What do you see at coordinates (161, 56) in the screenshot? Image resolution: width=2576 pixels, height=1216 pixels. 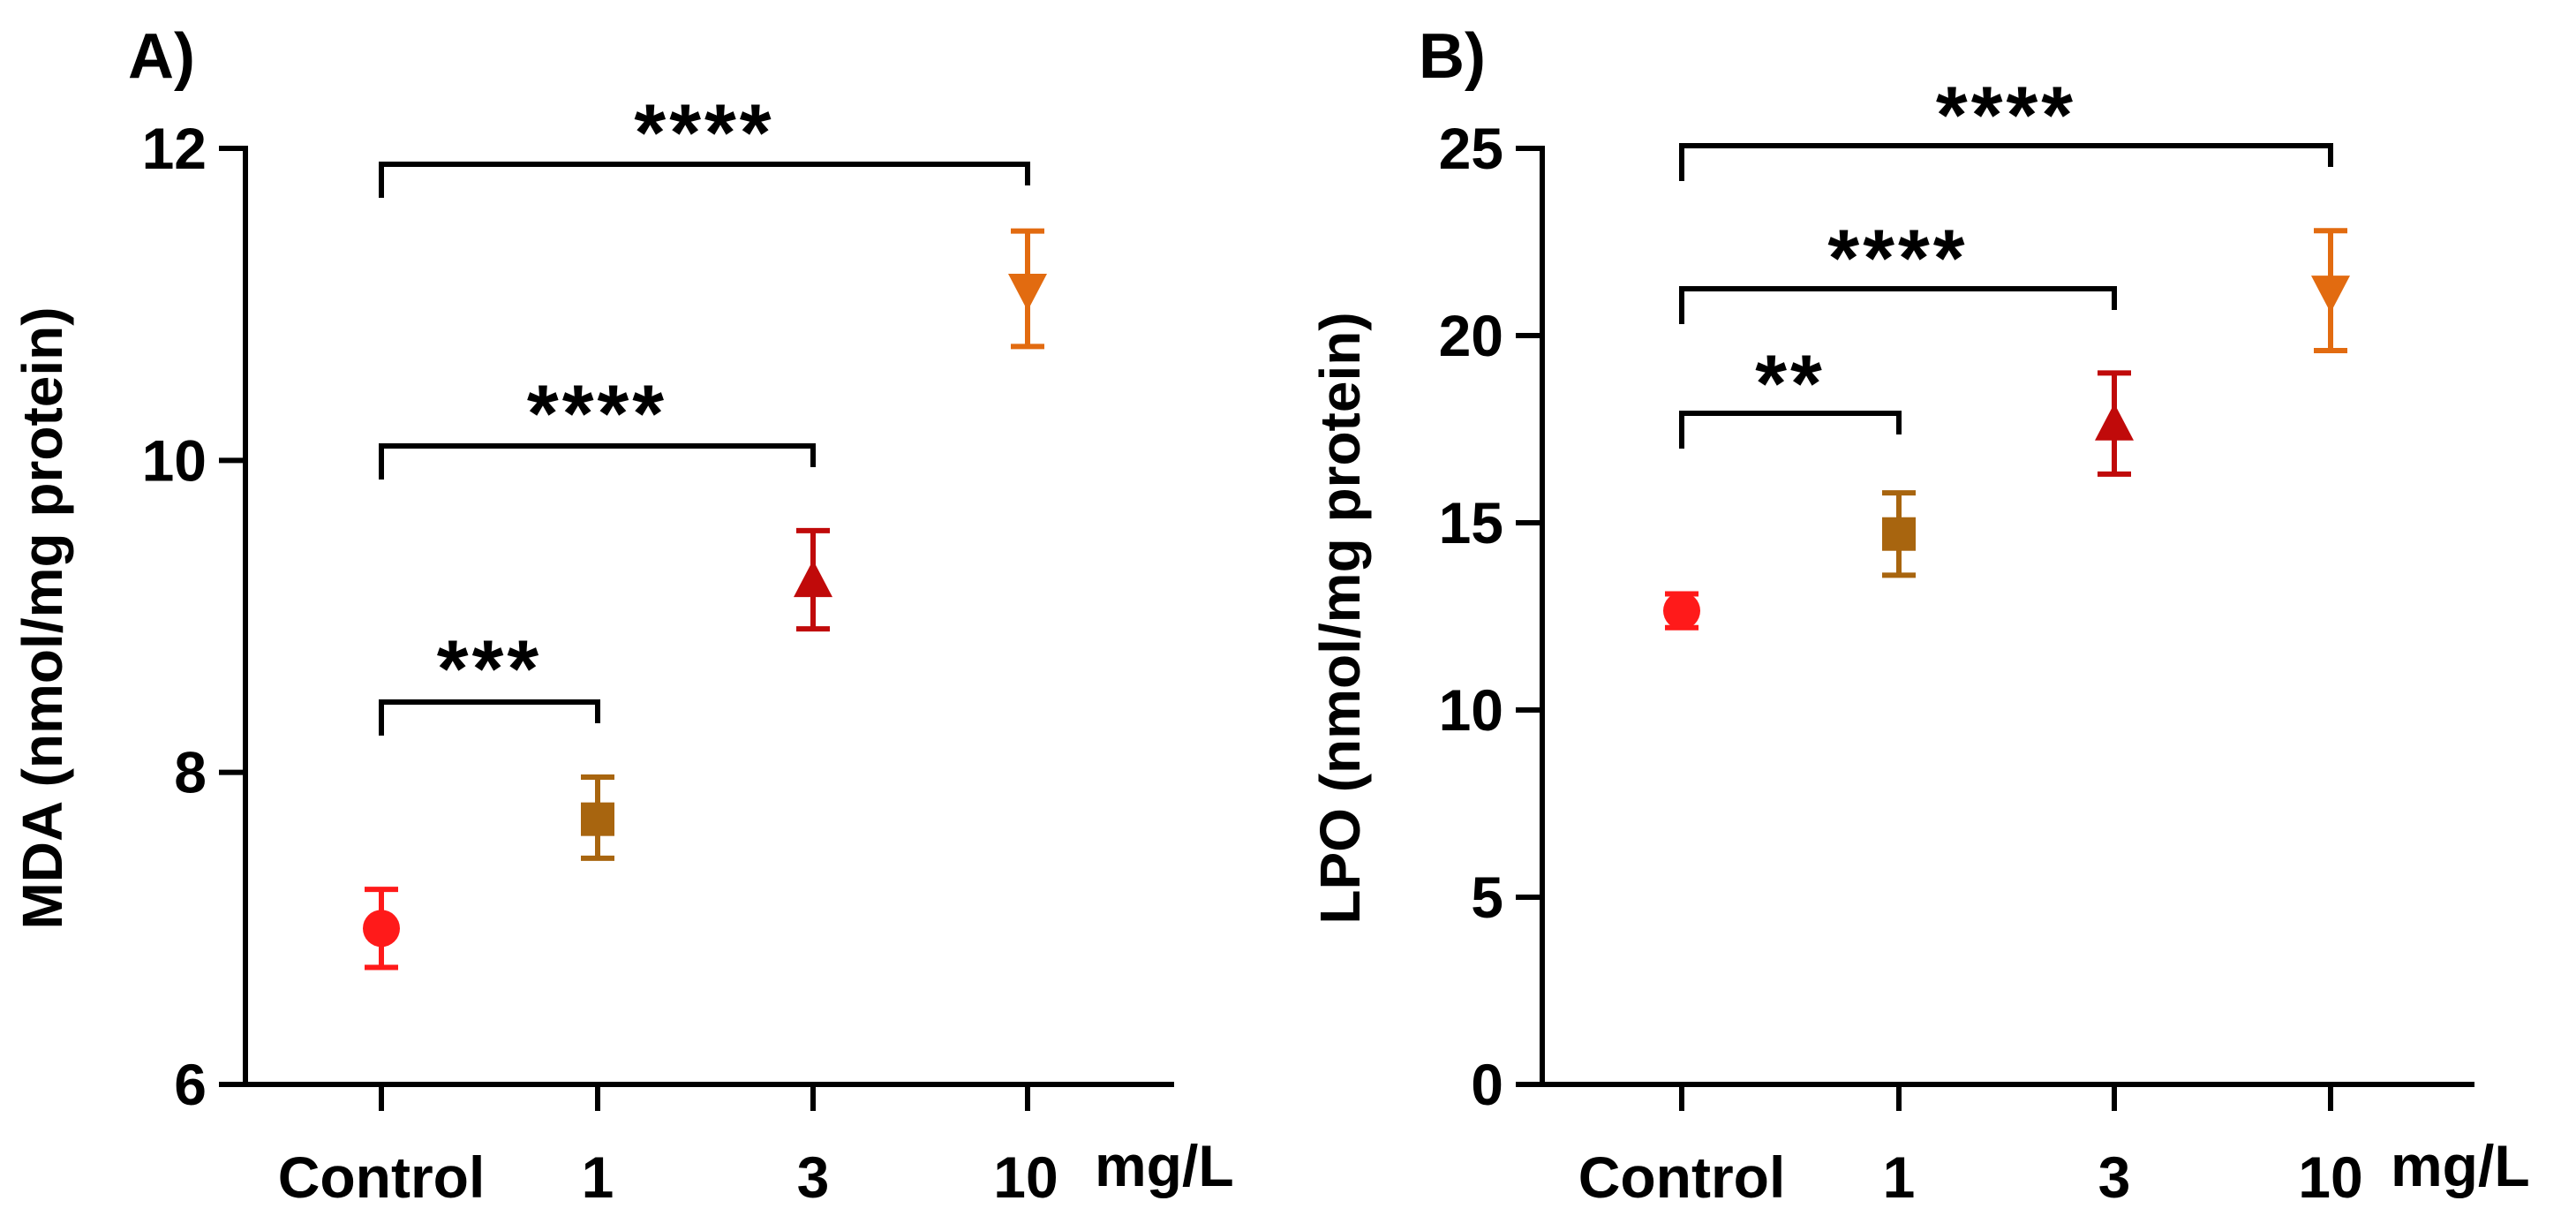 I see `panel-label: A)` at bounding box center [161, 56].